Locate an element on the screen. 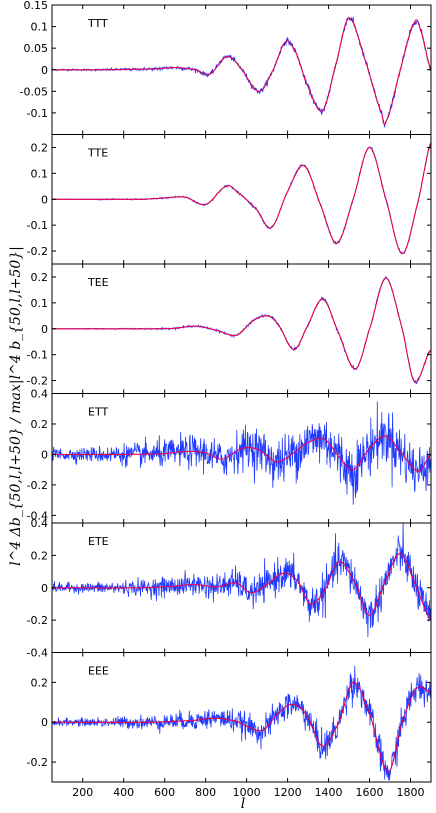 This screenshot has height=813, width=436. x-tick-label: 800 is located at coordinates (205, 792).